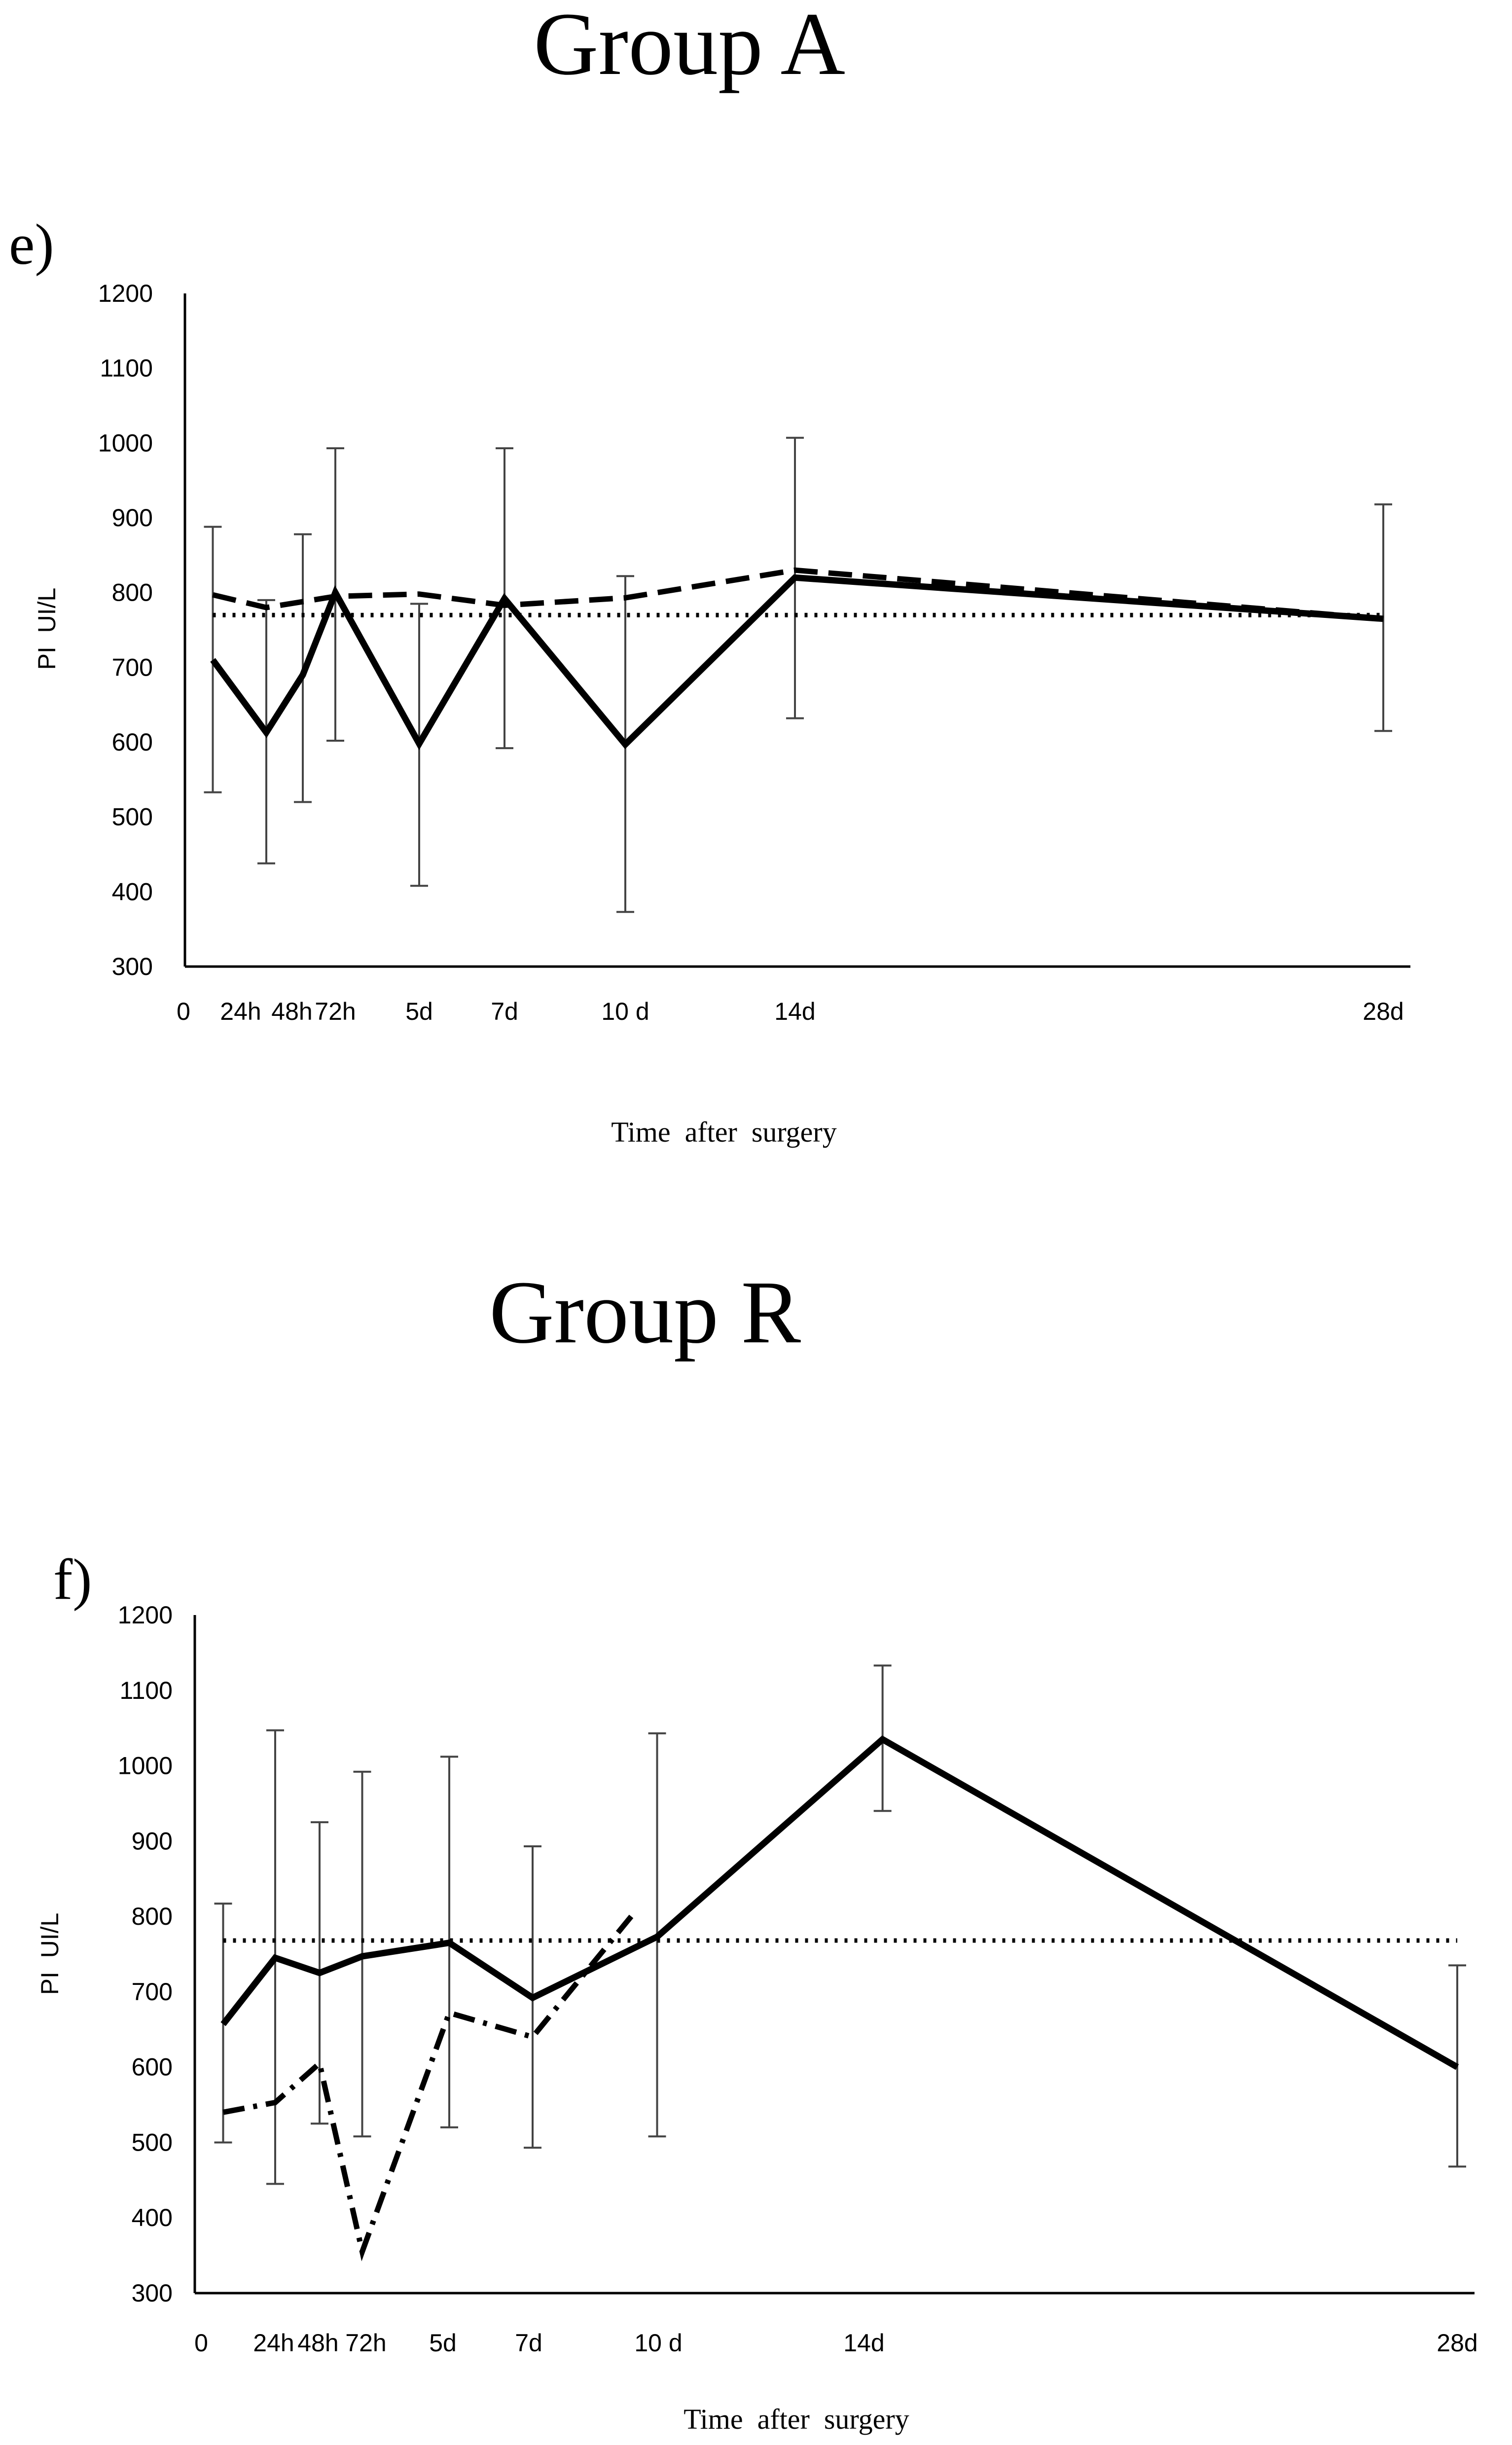  I want to click on series-line-dashed, so click(798, 595).